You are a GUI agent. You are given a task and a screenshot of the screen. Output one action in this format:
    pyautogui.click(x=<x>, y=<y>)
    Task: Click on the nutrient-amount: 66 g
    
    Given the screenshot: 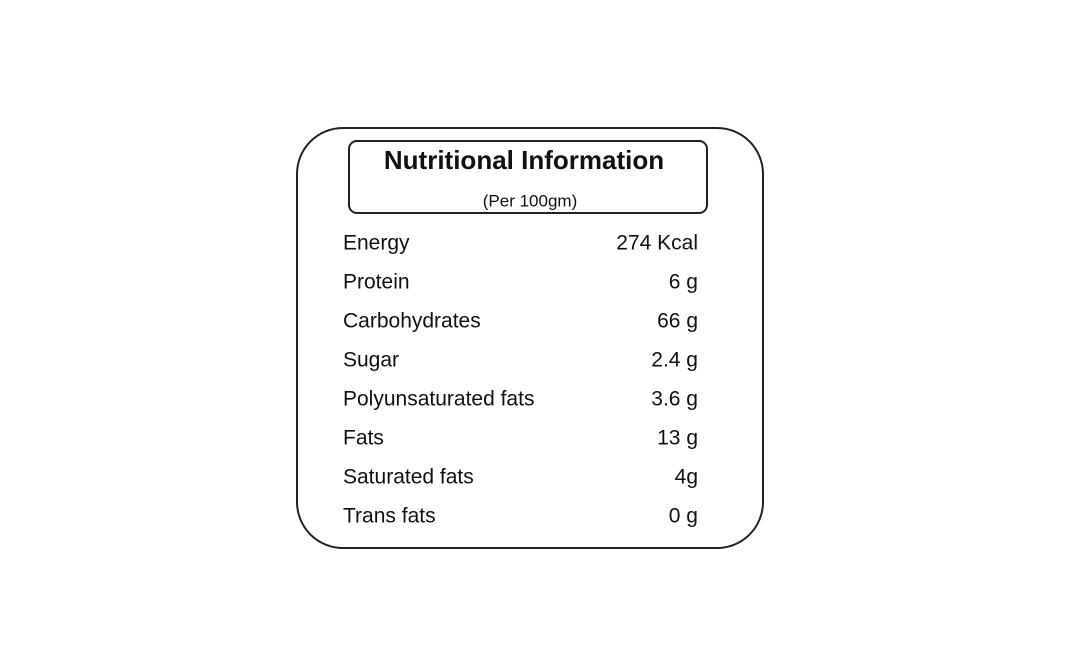 What is the action you would take?
    pyautogui.click(x=677, y=321)
    